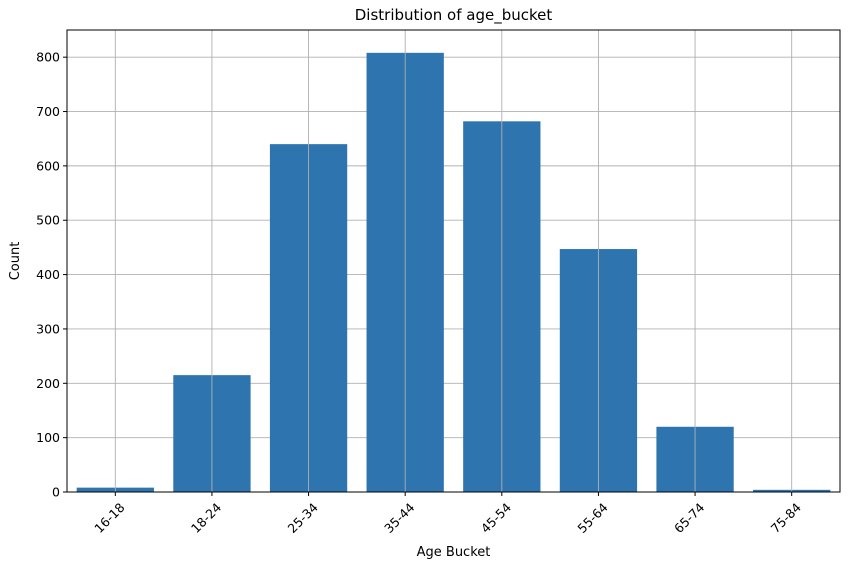 The image size is (850, 570). What do you see at coordinates (689, 518) in the screenshot?
I see `x-tick-label: 65-74` at bounding box center [689, 518].